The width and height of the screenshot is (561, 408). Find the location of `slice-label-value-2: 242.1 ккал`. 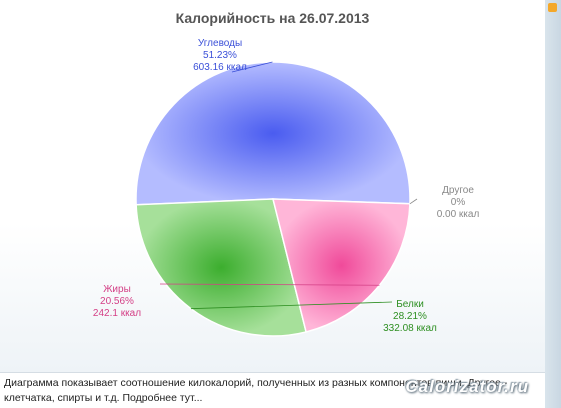

slice-label-value-2: 242.1 ккал is located at coordinates (117, 313).